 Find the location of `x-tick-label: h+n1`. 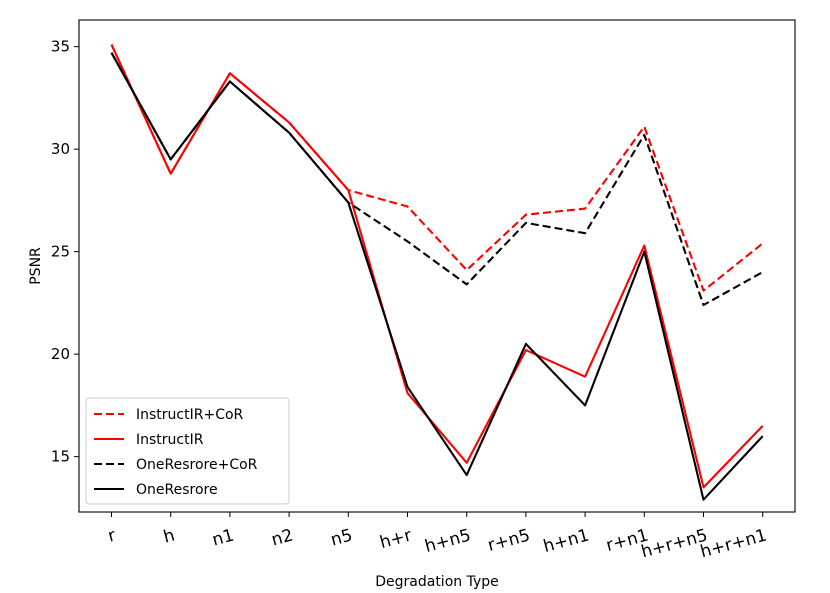

x-tick-label: h+n1 is located at coordinates (566, 541).